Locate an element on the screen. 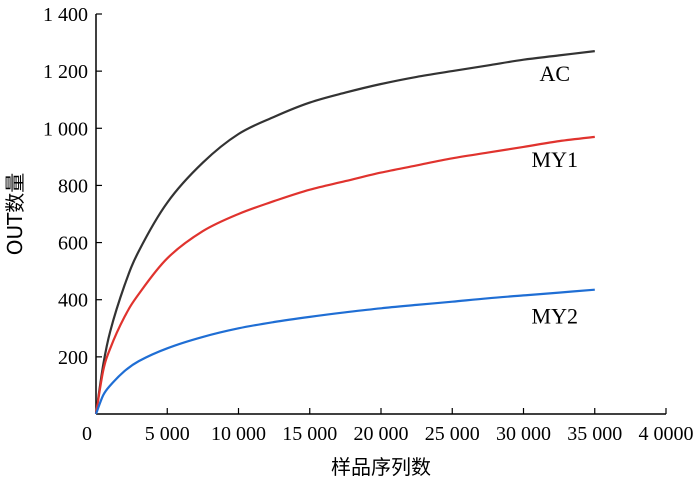 The image size is (700, 481). series-label-my1: MY1 is located at coordinates (555, 159).